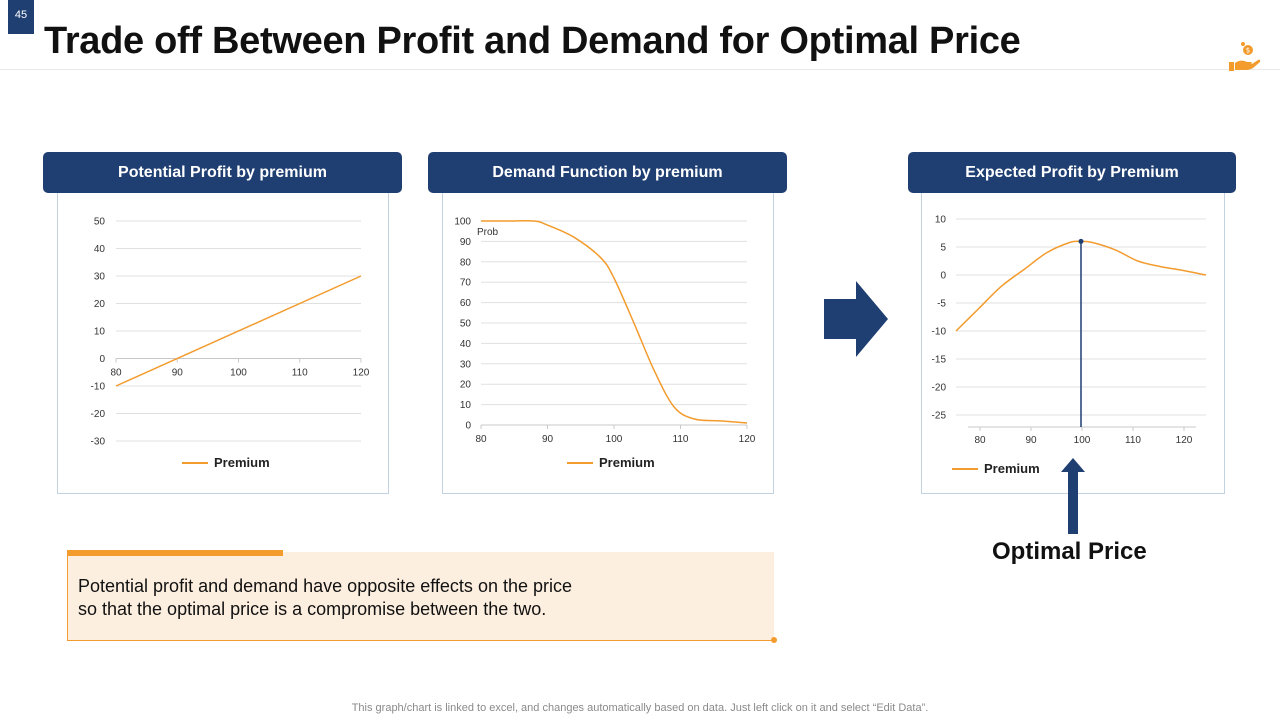  What do you see at coordinates (941, 304) in the screenshot?
I see `y-tick-label: -5` at bounding box center [941, 304].